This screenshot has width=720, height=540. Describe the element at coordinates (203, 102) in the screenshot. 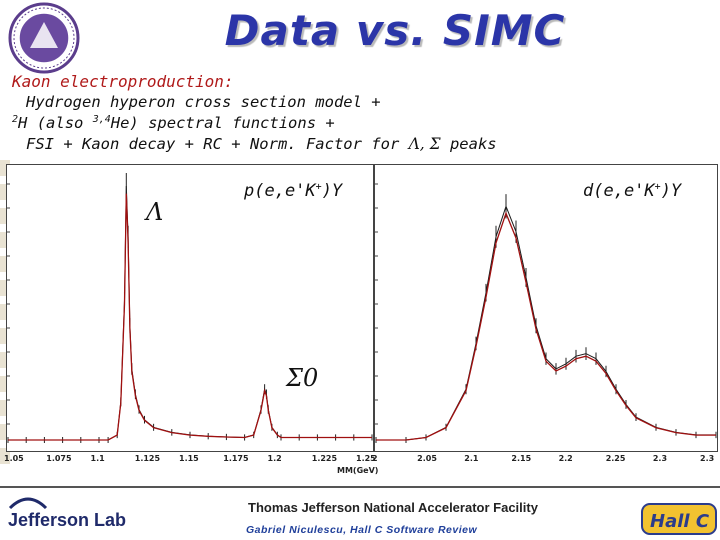

I see `description-line-1: Hydrogen hyperon cross section model +` at that location.